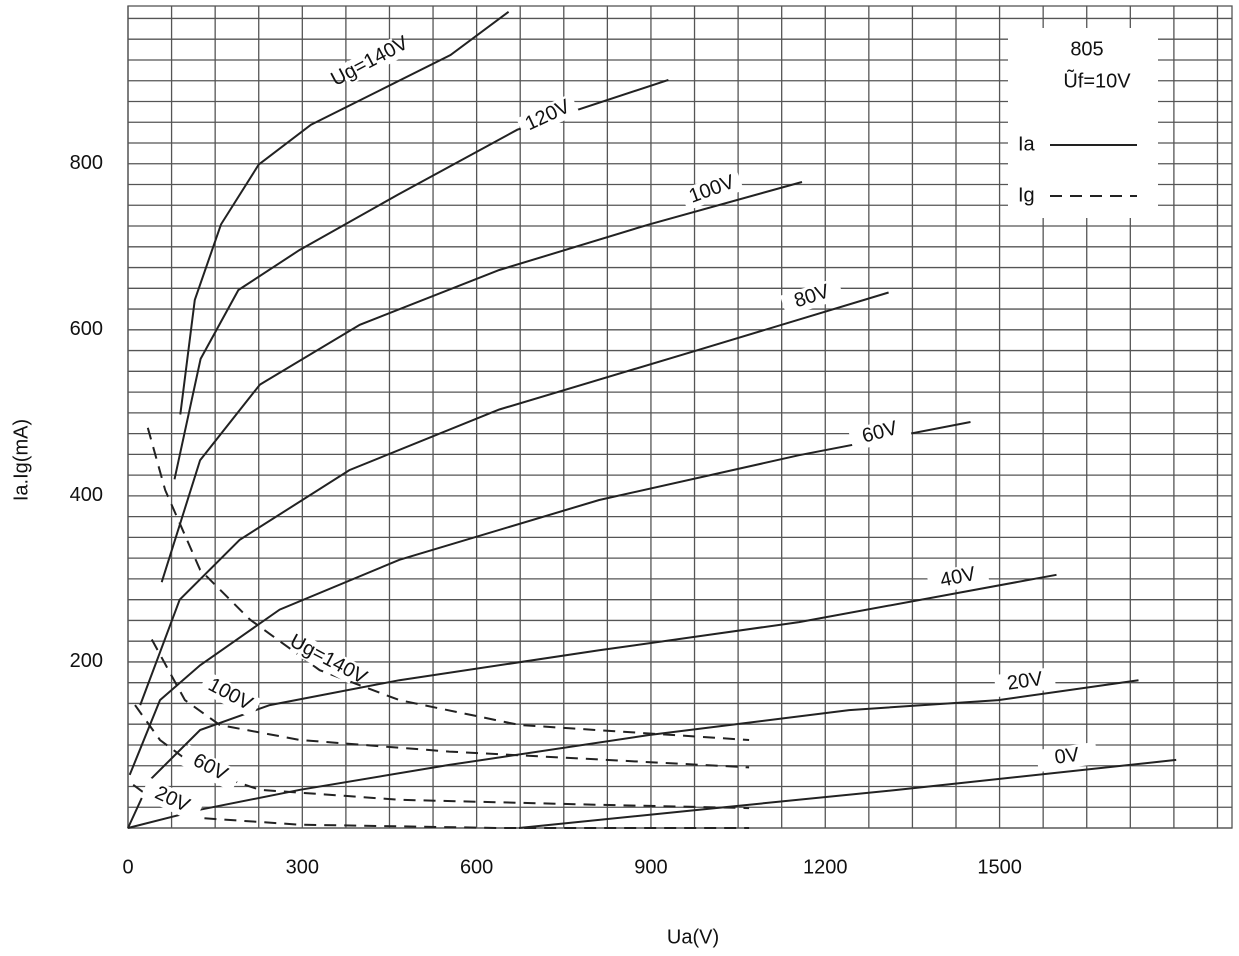 This screenshot has height=956, width=1239. Describe the element at coordinates (693, 937) in the screenshot. I see `x-axis-label: Ua(V)` at that location.